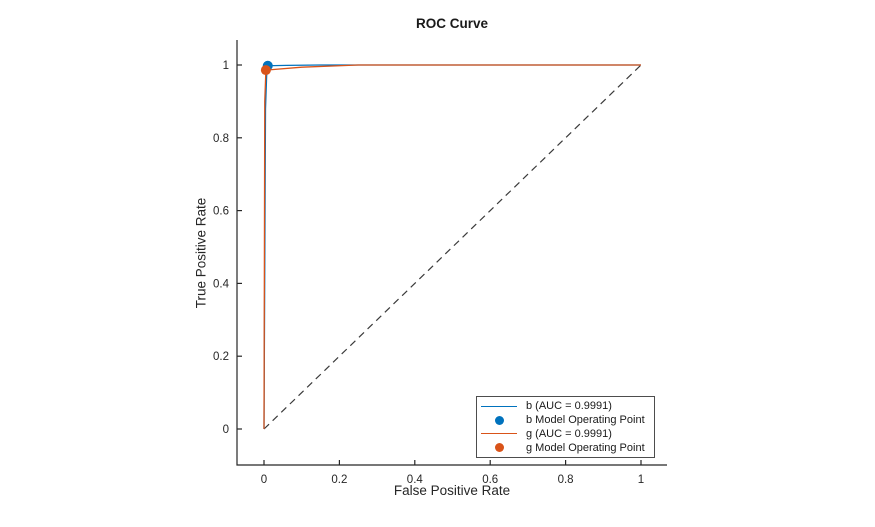 The height and width of the screenshot is (527, 875). Describe the element at coordinates (226, 66) in the screenshot. I see `y-tick-label: 1` at that location.